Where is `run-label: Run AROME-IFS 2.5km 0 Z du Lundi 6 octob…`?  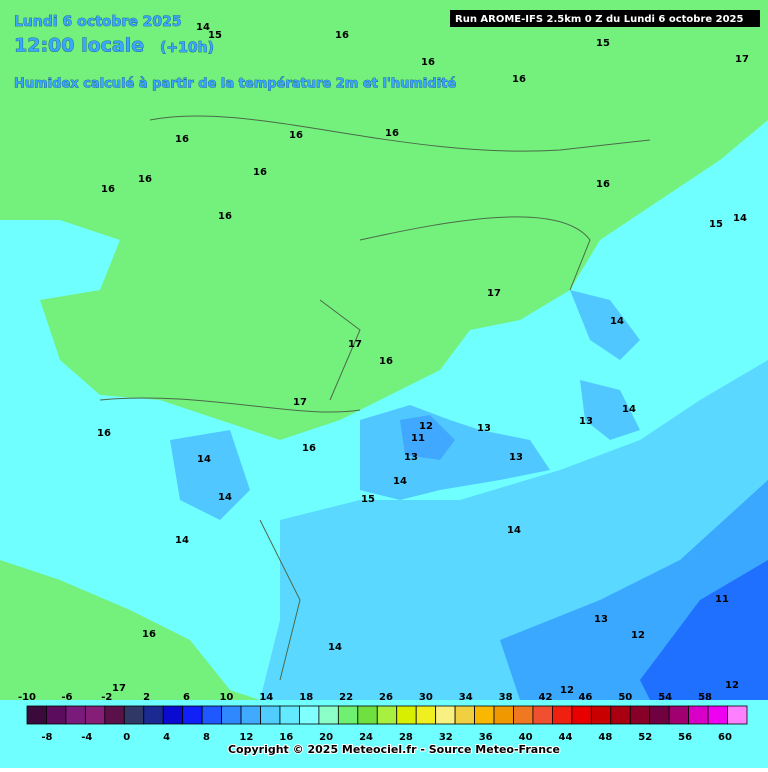 run-label: Run AROME-IFS 2.5km 0 Z du Lundi 6 octob… is located at coordinates (599, 19).